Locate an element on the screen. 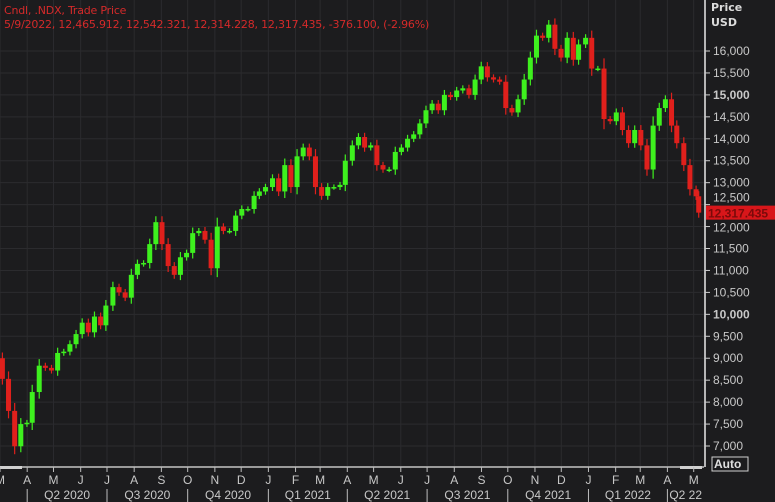  x-tick-label-quarter: Q3 2021 is located at coordinates (467, 495).